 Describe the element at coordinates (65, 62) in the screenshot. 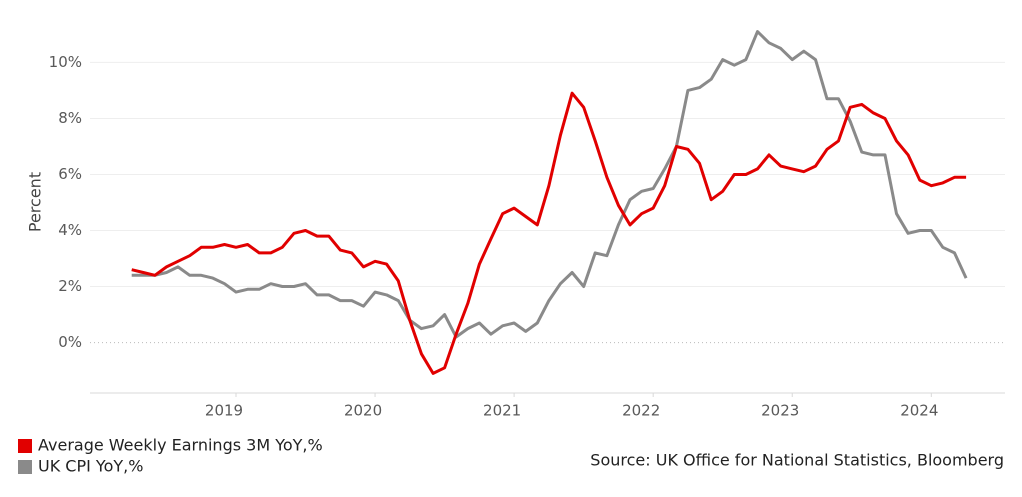

I see `y-tick-label: 10%` at that location.